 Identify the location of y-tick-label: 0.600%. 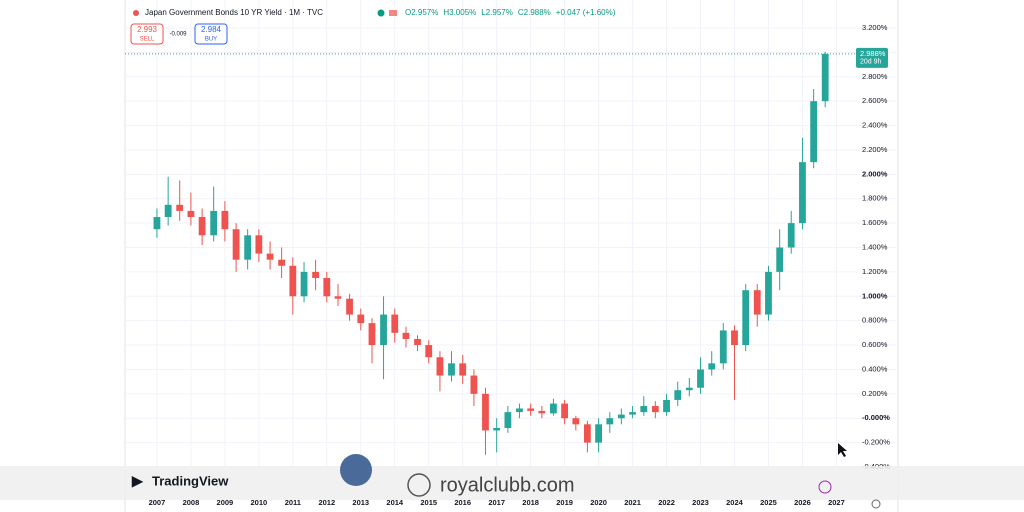
(875, 344).